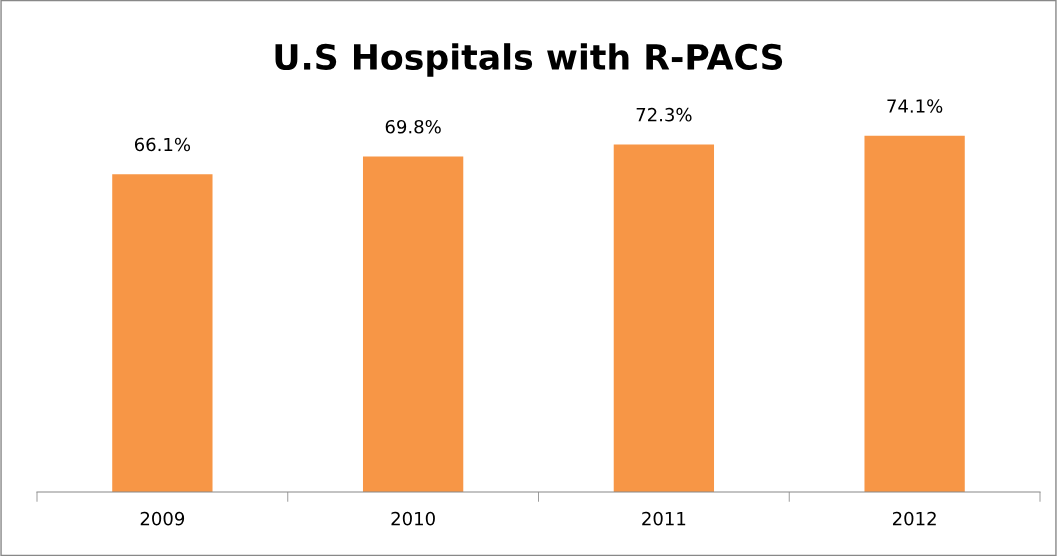 The height and width of the screenshot is (556, 1057). Describe the element at coordinates (664, 518) in the screenshot. I see `x-tick-label: 2011` at that location.